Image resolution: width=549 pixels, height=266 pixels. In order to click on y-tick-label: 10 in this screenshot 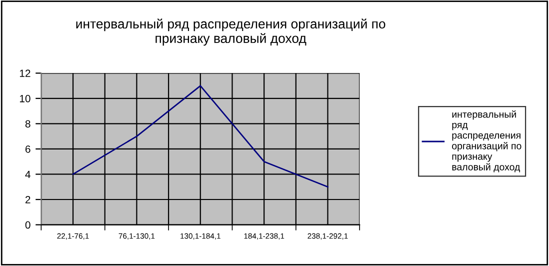, I will do `click(25, 98)`.